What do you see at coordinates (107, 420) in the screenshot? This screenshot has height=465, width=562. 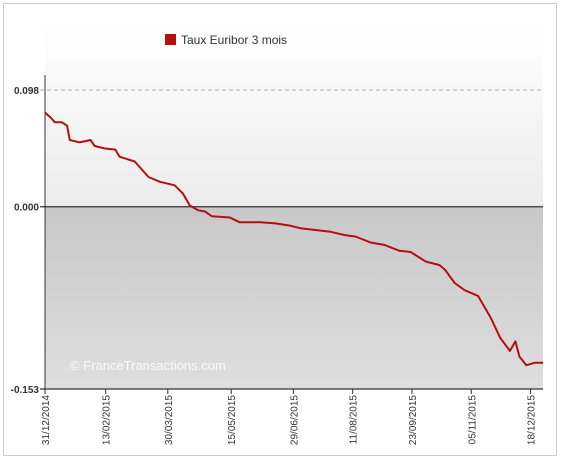 I see `x-tick-label: 13/02/2015` at bounding box center [107, 420].